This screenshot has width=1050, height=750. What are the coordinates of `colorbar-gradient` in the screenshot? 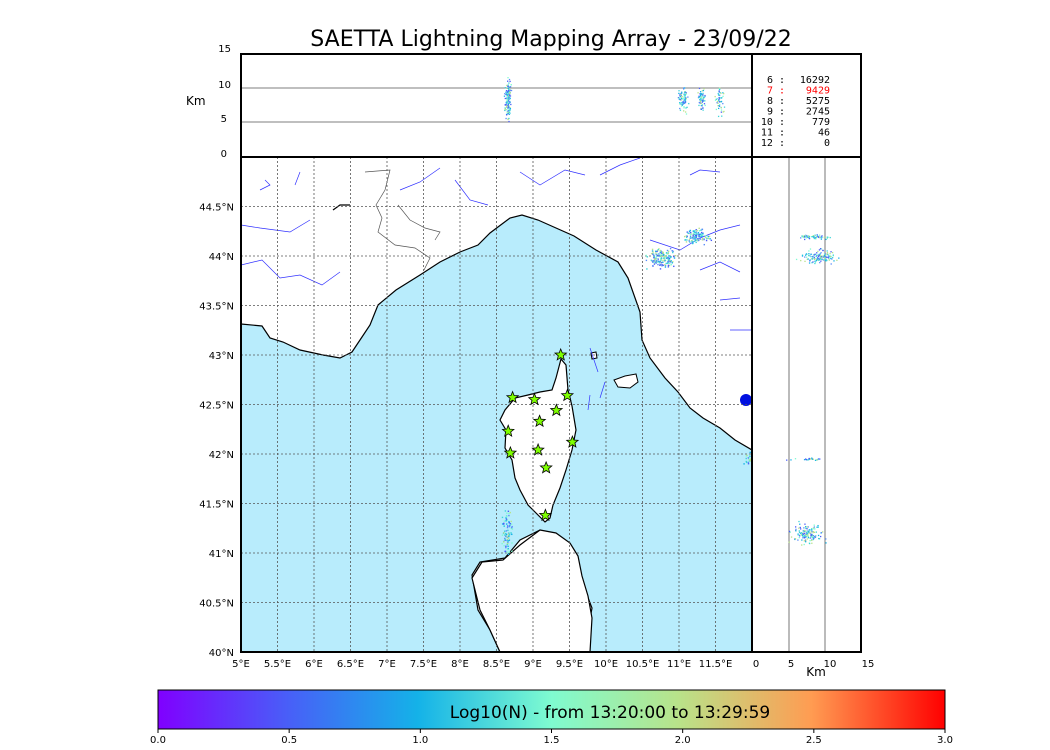 It's located at (551, 709).